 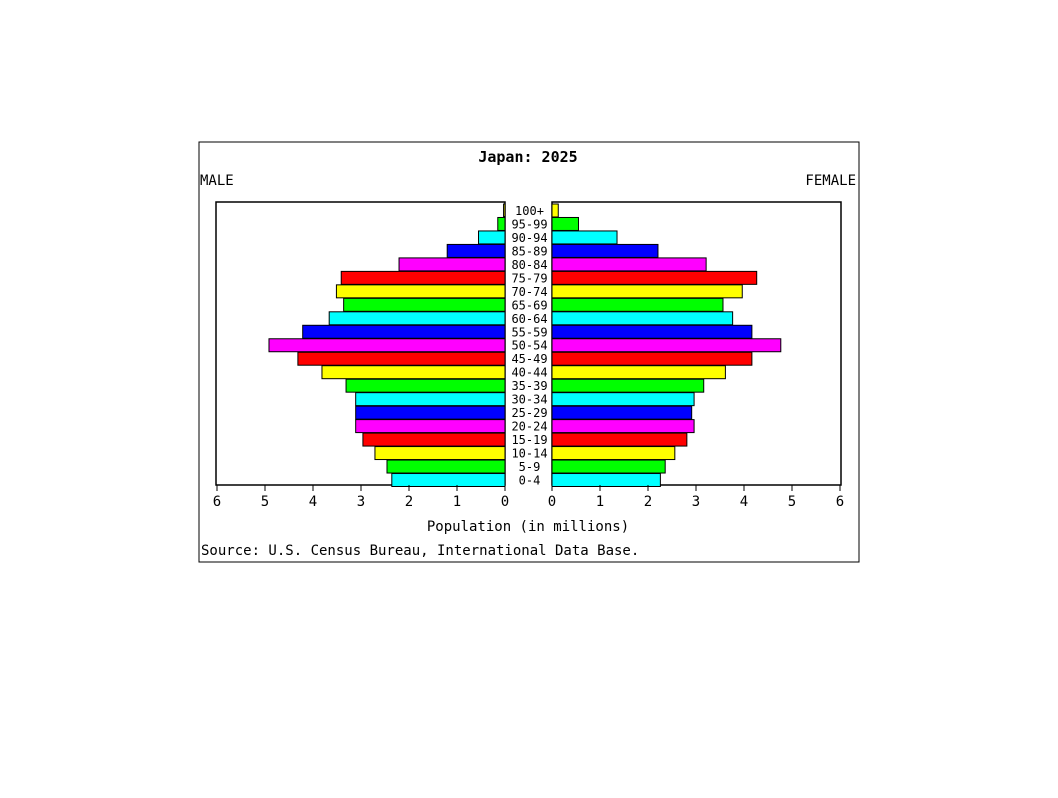 I want to click on male-tick-label-0: 0, so click(x=505, y=502).